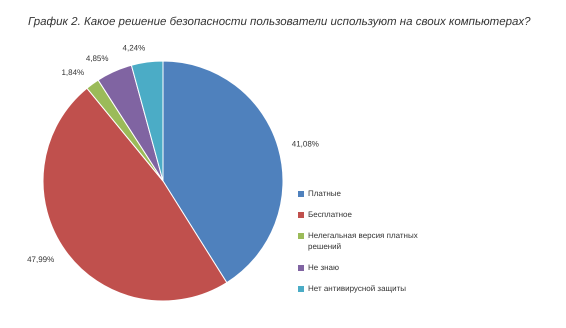 This screenshot has height=328, width=566. Describe the element at coordinates (330, 214) in the screenshot. I see `legend-label: Бесплатное` at that location.